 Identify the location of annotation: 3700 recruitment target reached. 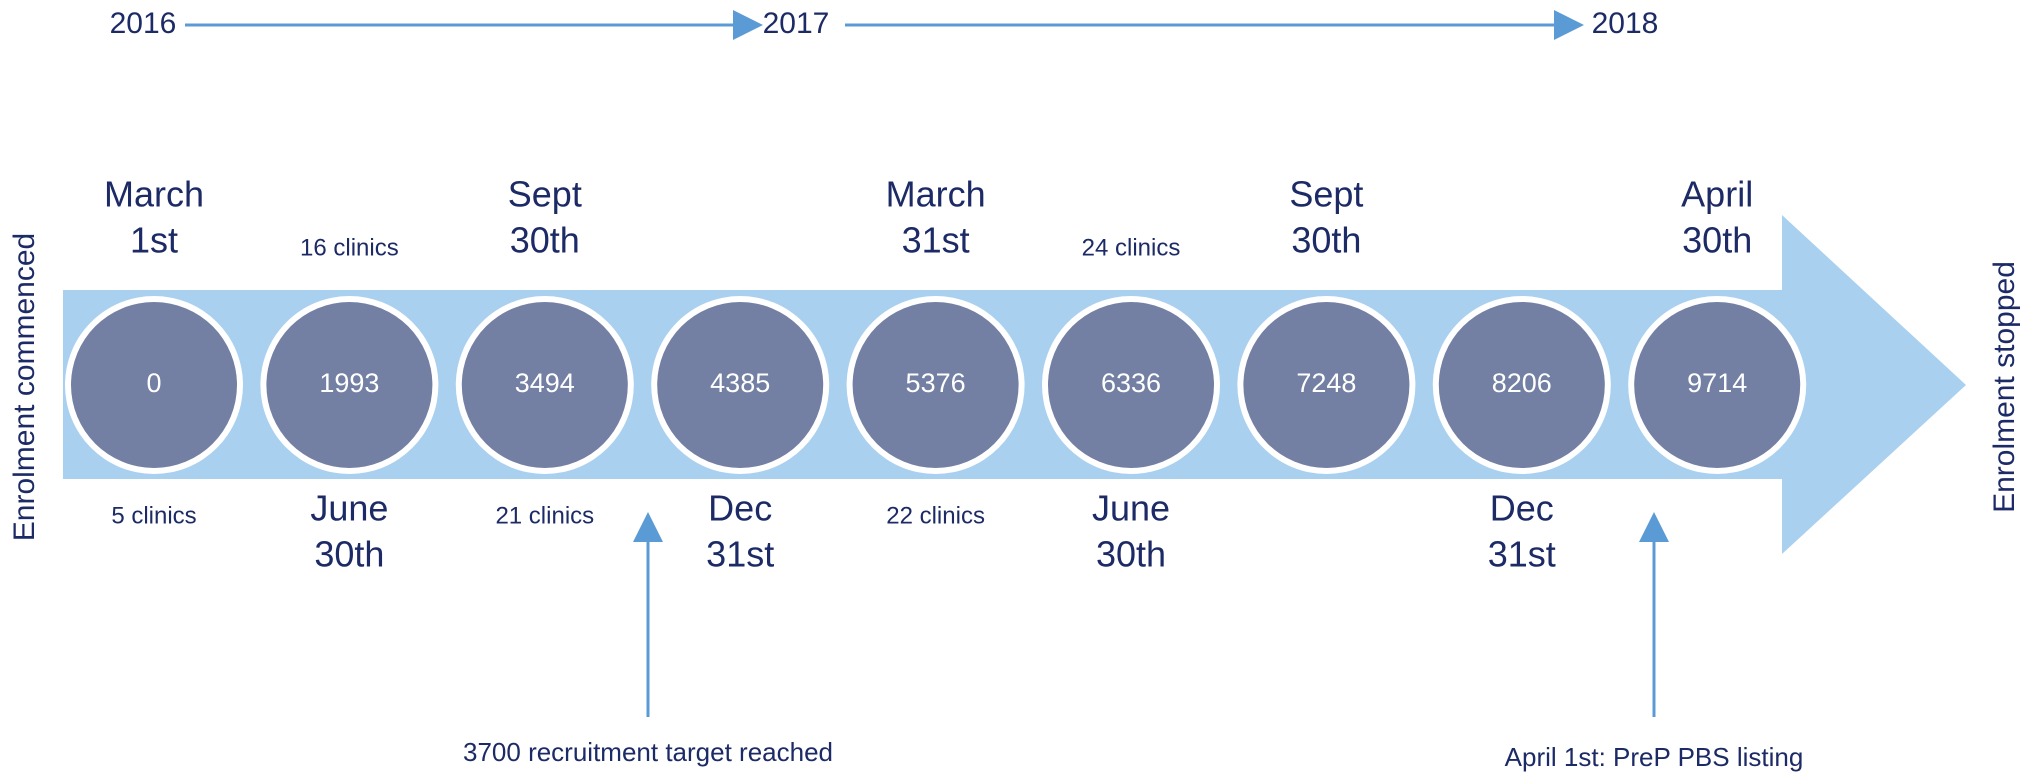
(648, 752).